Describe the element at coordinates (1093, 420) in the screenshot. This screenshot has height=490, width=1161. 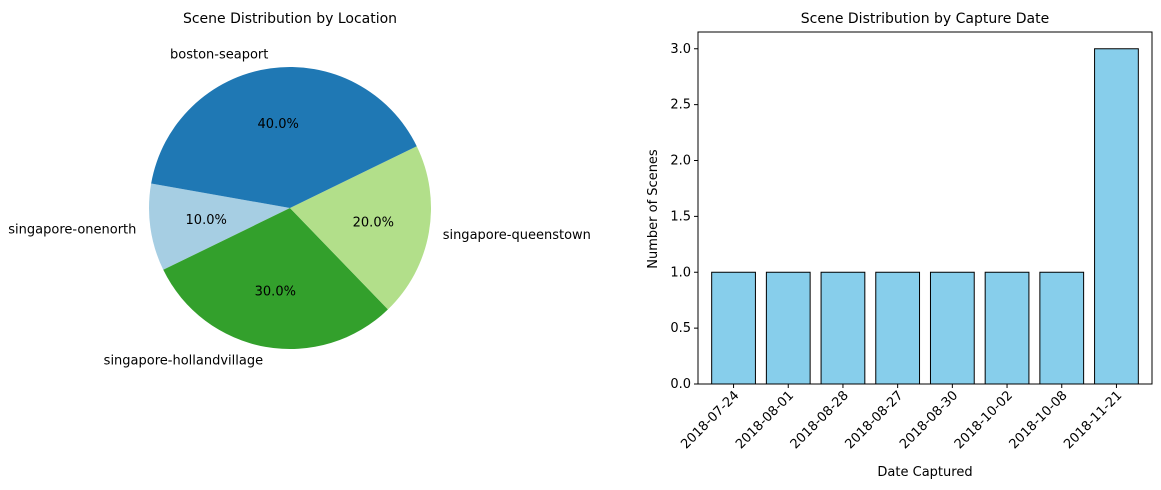
I see `x-tick-label: 2018-11-21` at that location.